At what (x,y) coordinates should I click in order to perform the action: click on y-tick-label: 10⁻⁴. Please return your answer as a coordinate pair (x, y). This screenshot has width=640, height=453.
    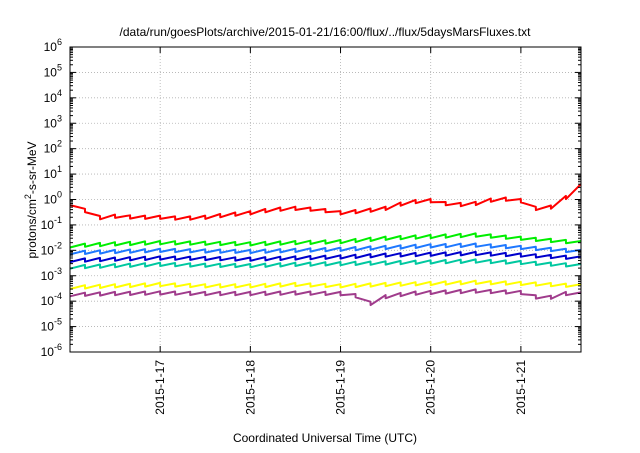
    Looking at the image, I should click on (51, 299).